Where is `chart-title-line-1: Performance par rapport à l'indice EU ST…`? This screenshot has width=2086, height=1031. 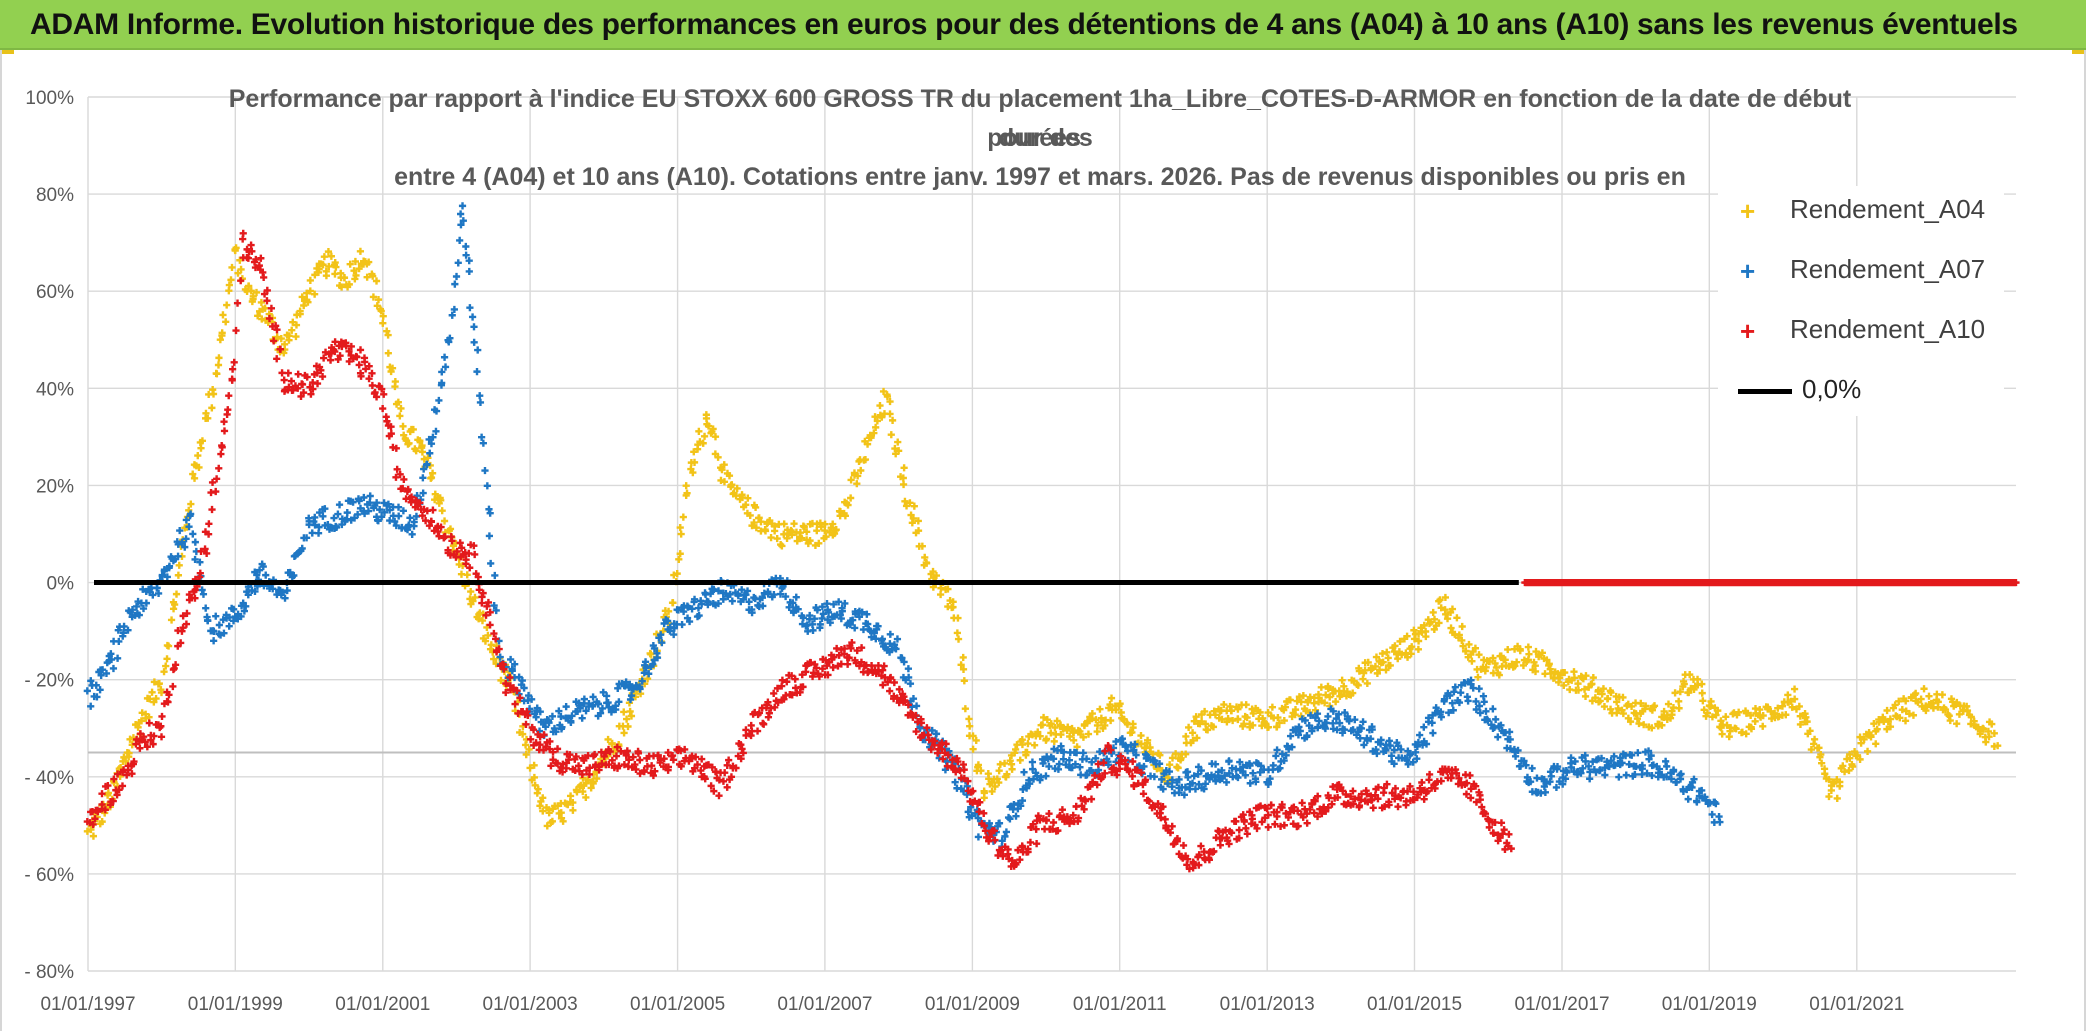 chart-title-line-1: Performance par rapport à l'indice EU ST… is located at coordinates (1040, 118).